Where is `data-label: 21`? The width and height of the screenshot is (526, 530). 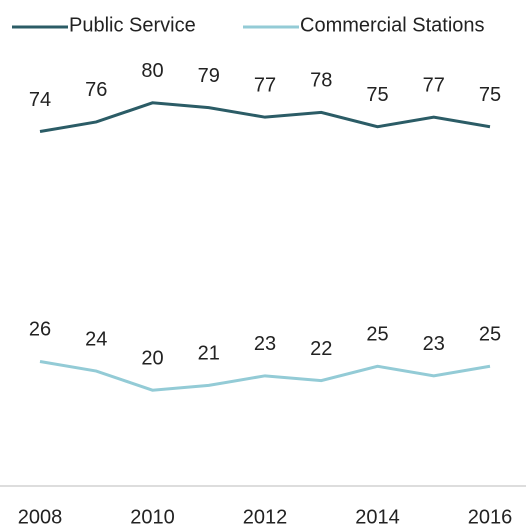 data-label: 21 is located at coordinates (209, 354).